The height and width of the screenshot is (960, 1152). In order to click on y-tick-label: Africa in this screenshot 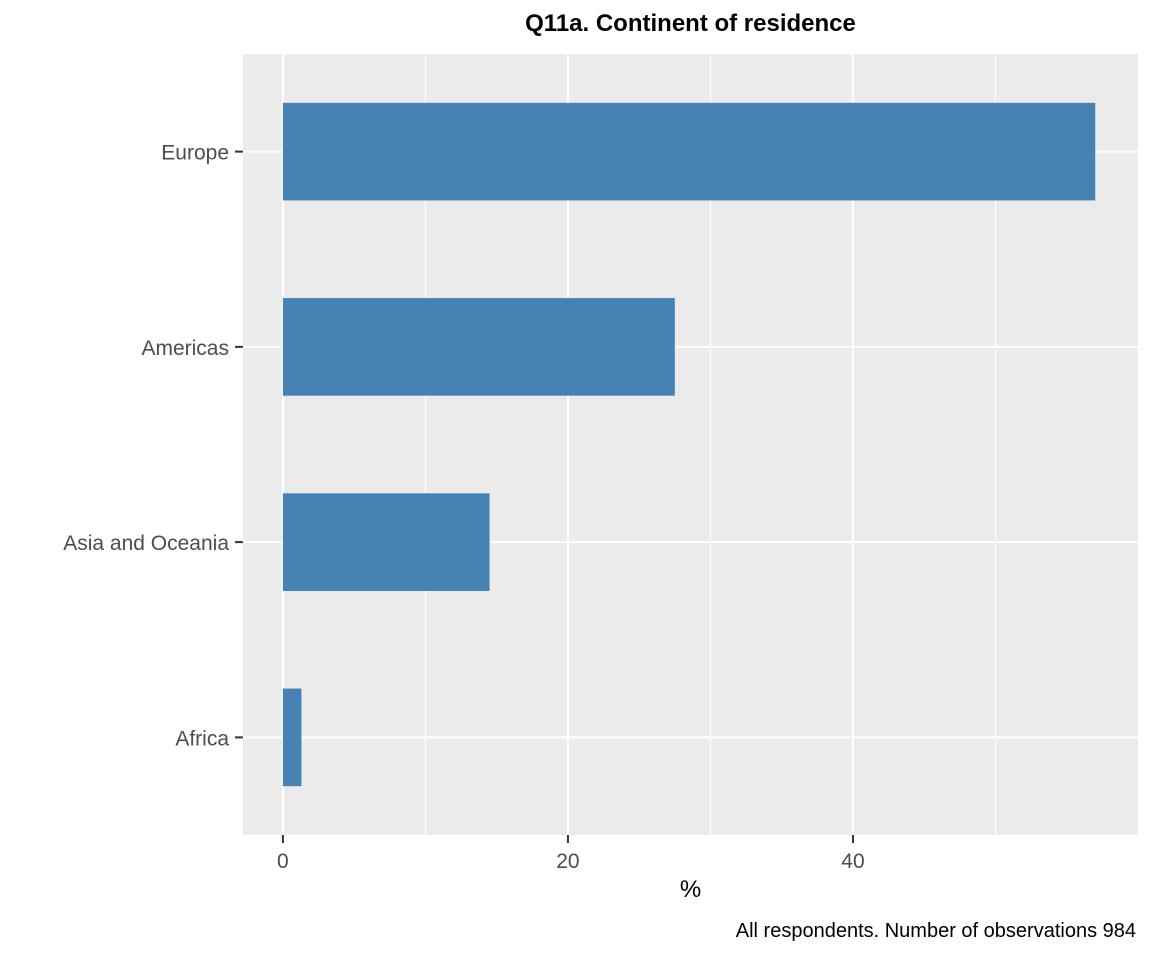, I will do `click(202, 738)`.